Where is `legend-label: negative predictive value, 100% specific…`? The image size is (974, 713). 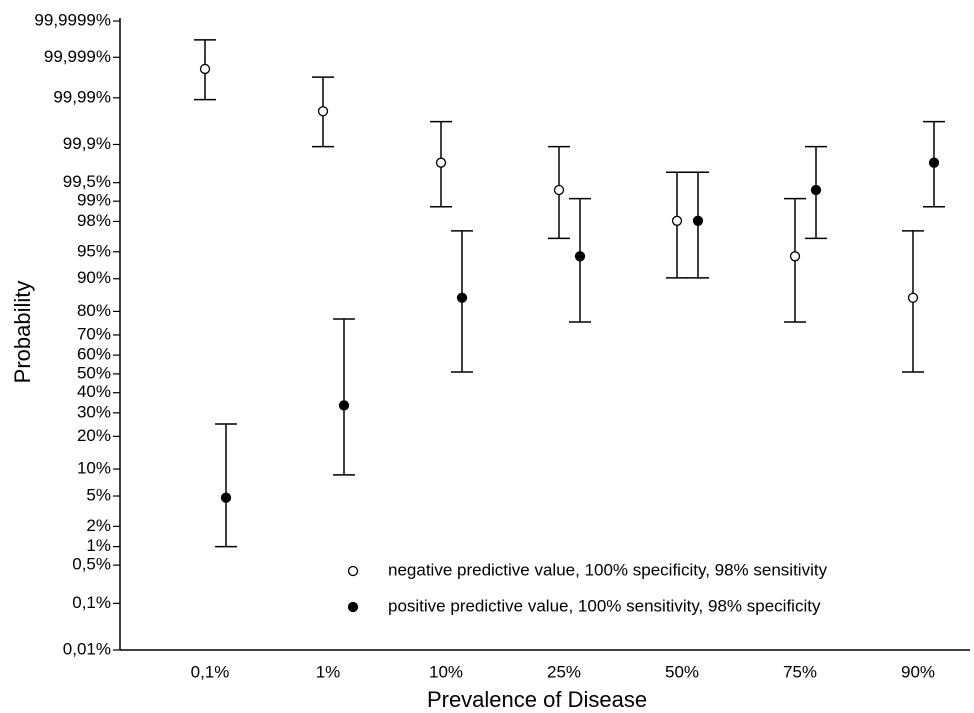 legend-label: negative predictive value, 100% specific… is located at coordinates (608, 569).